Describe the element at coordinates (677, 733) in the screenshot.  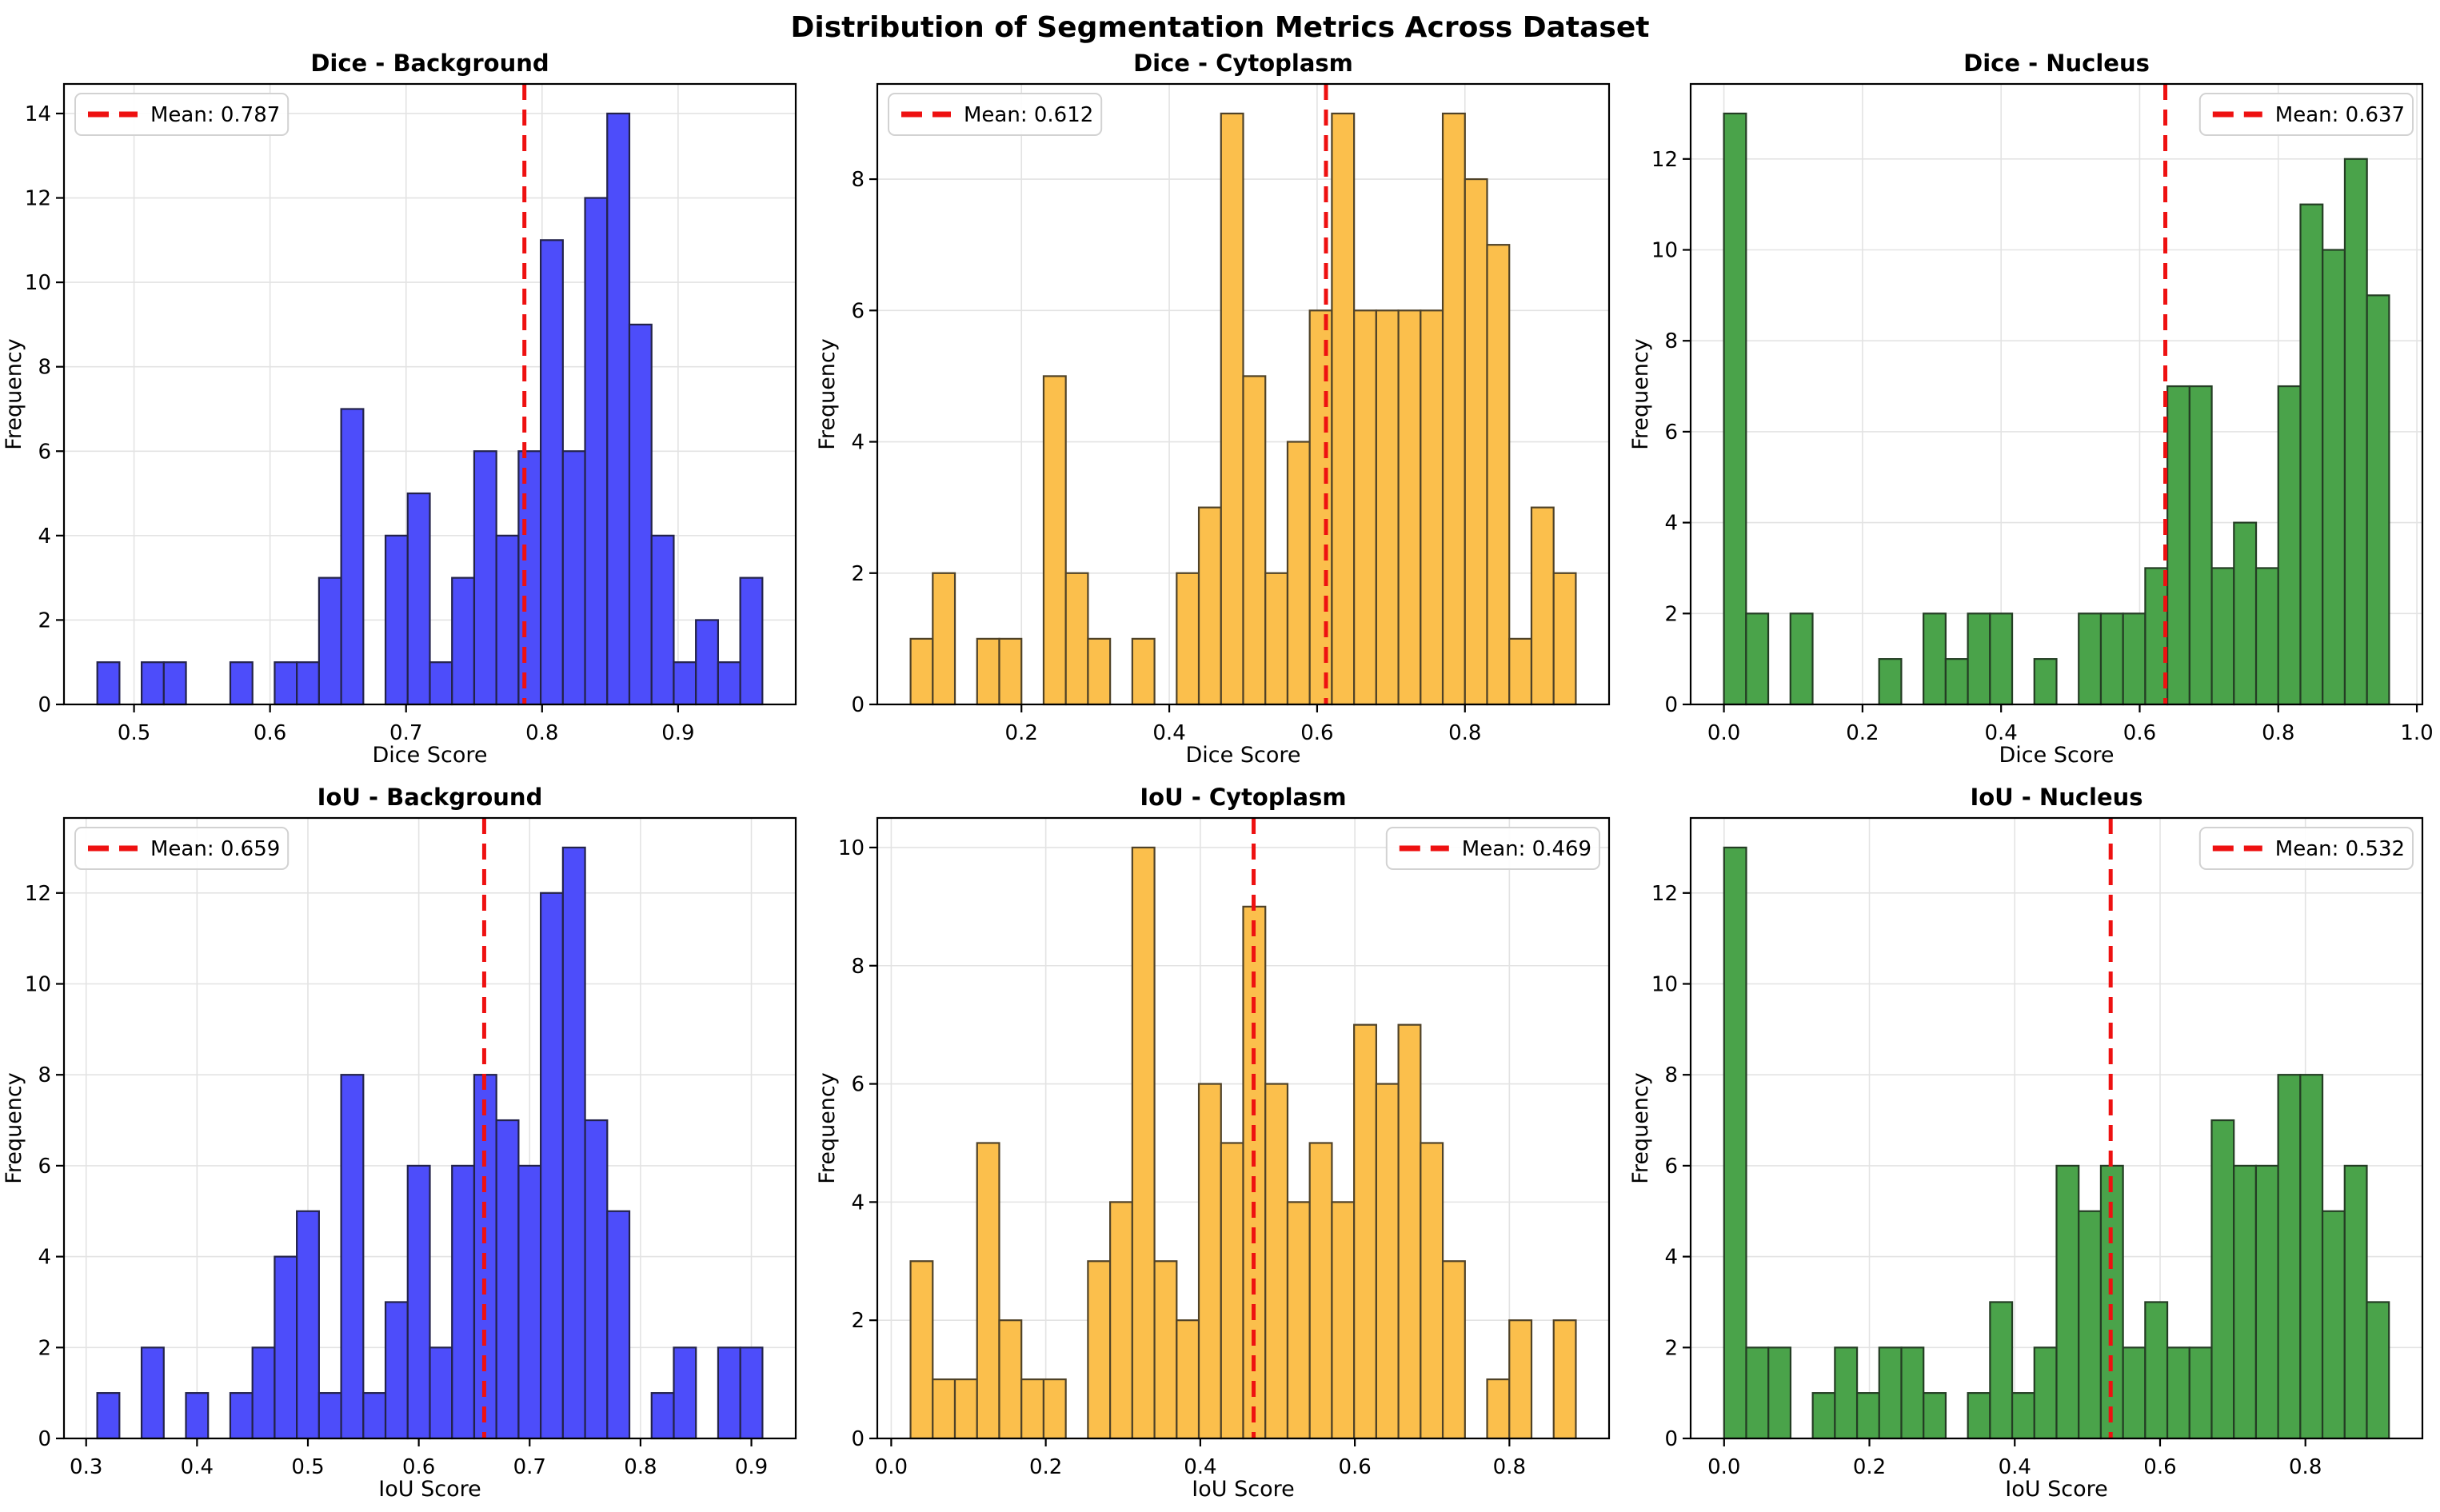
I see `x-tick-label: 0.9` at that location.